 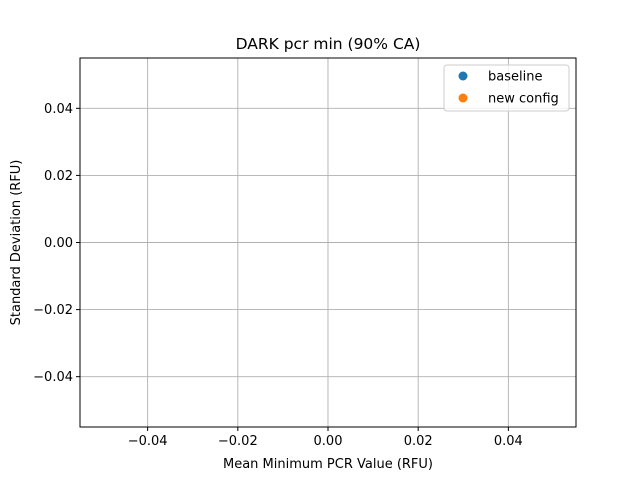 I want to click on legend-label-baseline: baseline, so click(x=515, y=77).